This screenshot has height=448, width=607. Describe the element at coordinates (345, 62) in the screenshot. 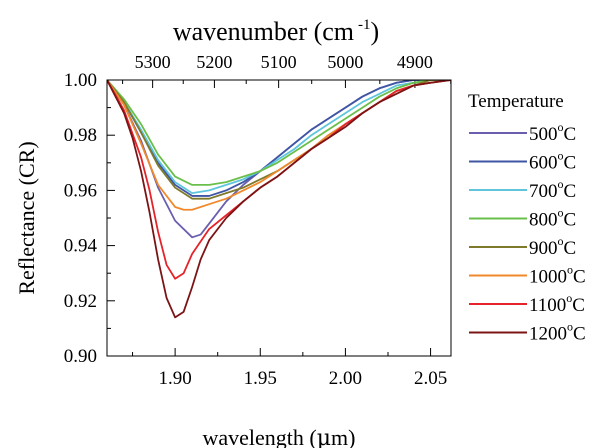

I see `top-tick-label: 5000` at that location.